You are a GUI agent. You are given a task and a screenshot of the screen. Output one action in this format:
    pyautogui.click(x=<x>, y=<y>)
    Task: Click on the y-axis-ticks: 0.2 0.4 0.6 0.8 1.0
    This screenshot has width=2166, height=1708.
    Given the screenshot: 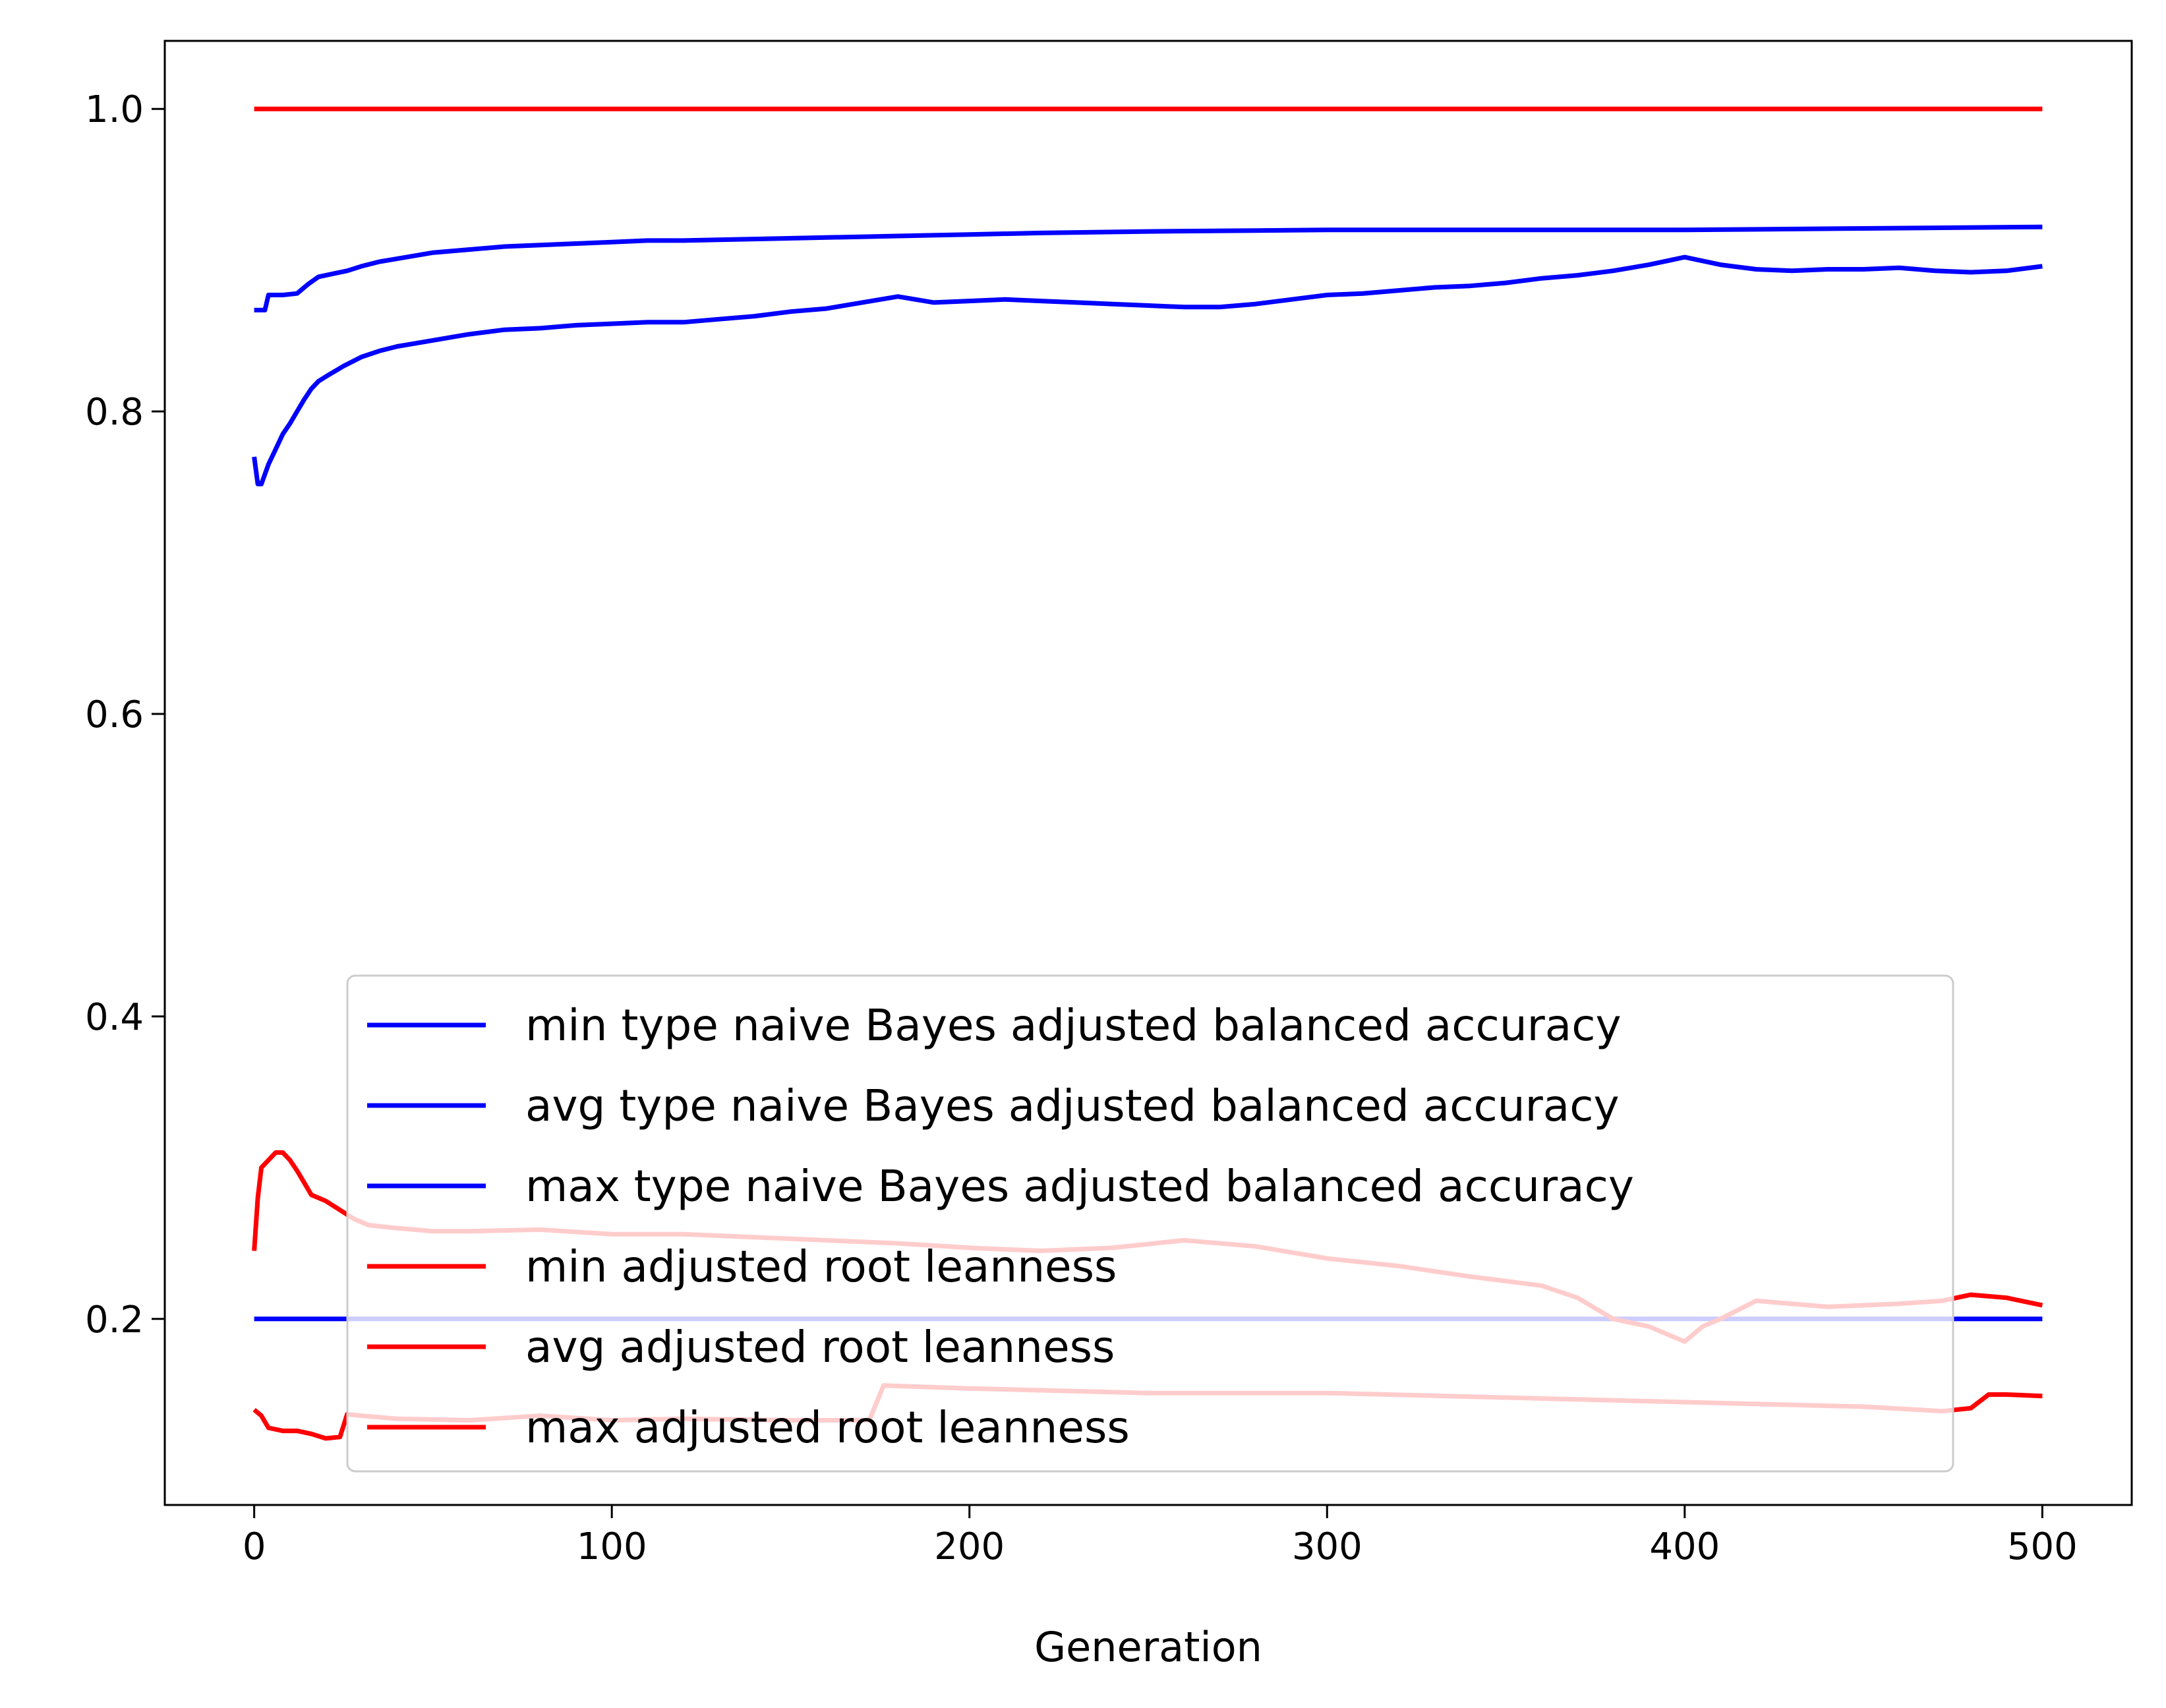 What is the action you would take?
    pyautogui.click(x=125, y=715)
    